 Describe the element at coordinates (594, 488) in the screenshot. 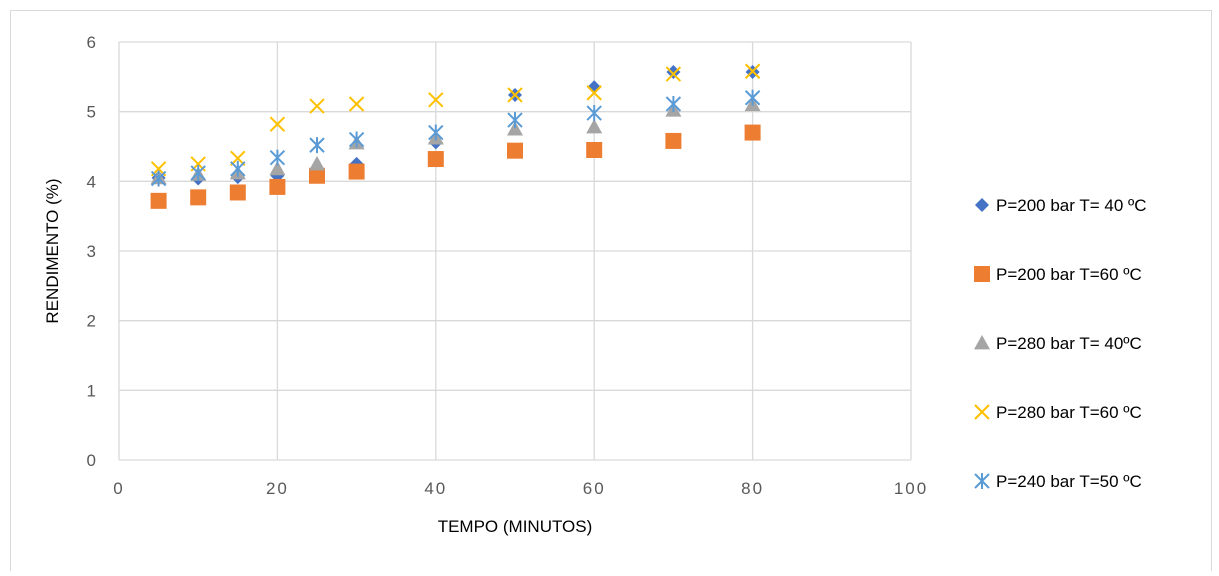

I see `x-tick-label: 60` at that location.